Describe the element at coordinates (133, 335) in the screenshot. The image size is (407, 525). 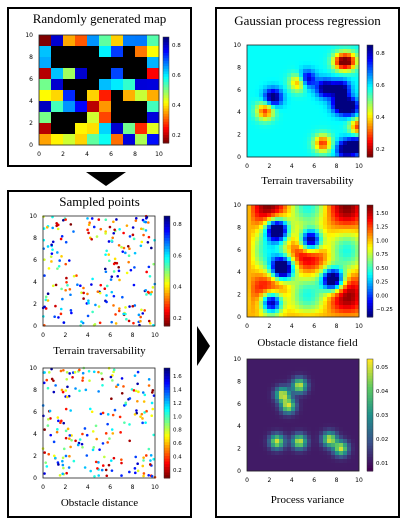
I see `x-tick-label: 8` at that location.